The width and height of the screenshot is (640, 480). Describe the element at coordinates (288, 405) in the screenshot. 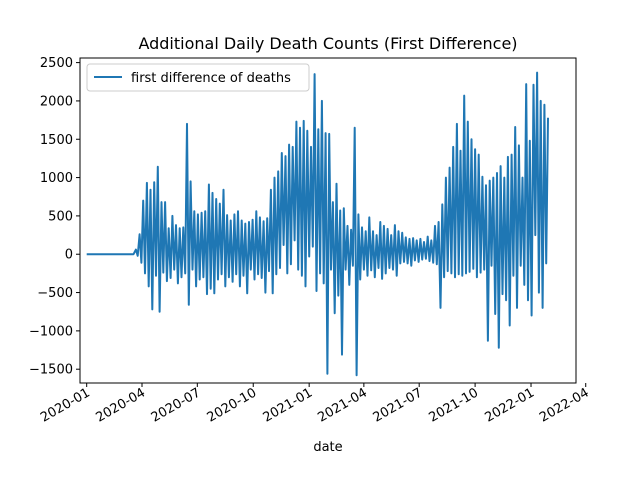

I see `x-tick-label: 2021-01` at that location.